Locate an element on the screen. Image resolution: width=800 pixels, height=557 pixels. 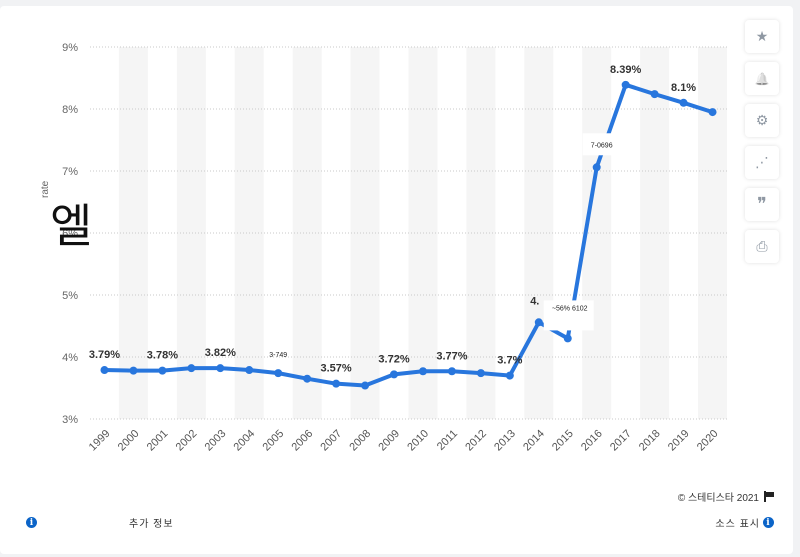
x-tick-label: 2013 is located at coordinates (505, 441).